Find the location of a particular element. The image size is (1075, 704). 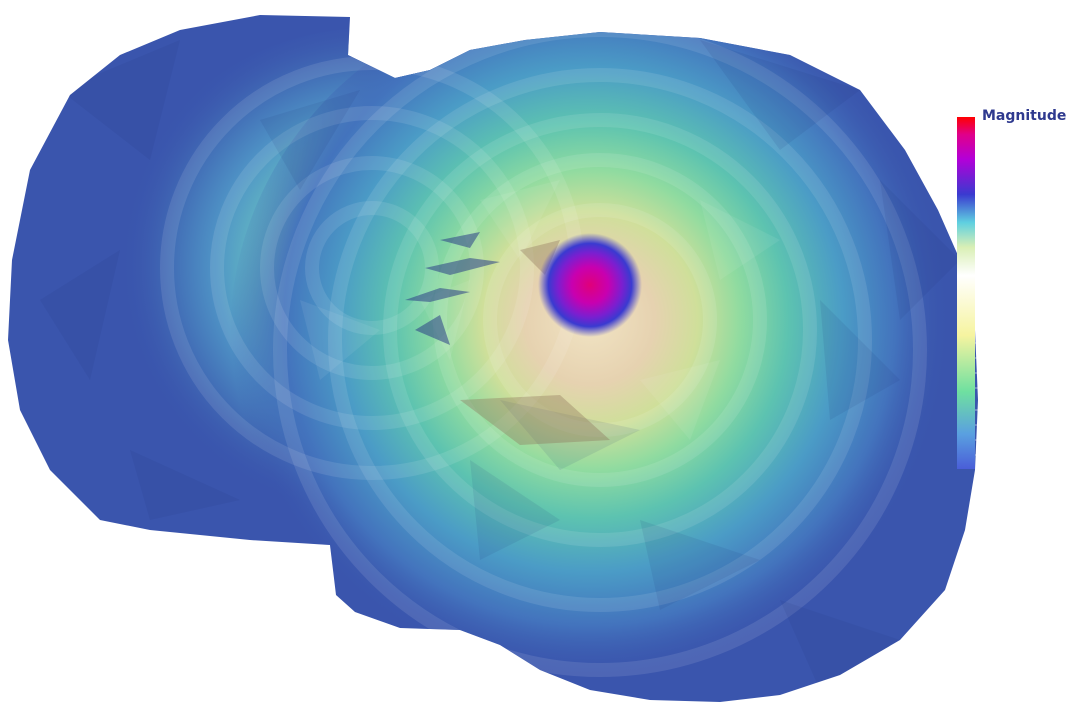

scalar-bar-ticks is located at coordinates (979, 292).